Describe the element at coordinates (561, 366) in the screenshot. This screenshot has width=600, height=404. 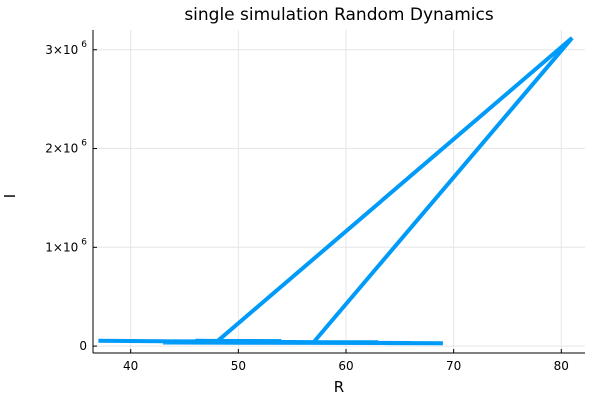
I see `x-tick-label-80: 80` at that location.